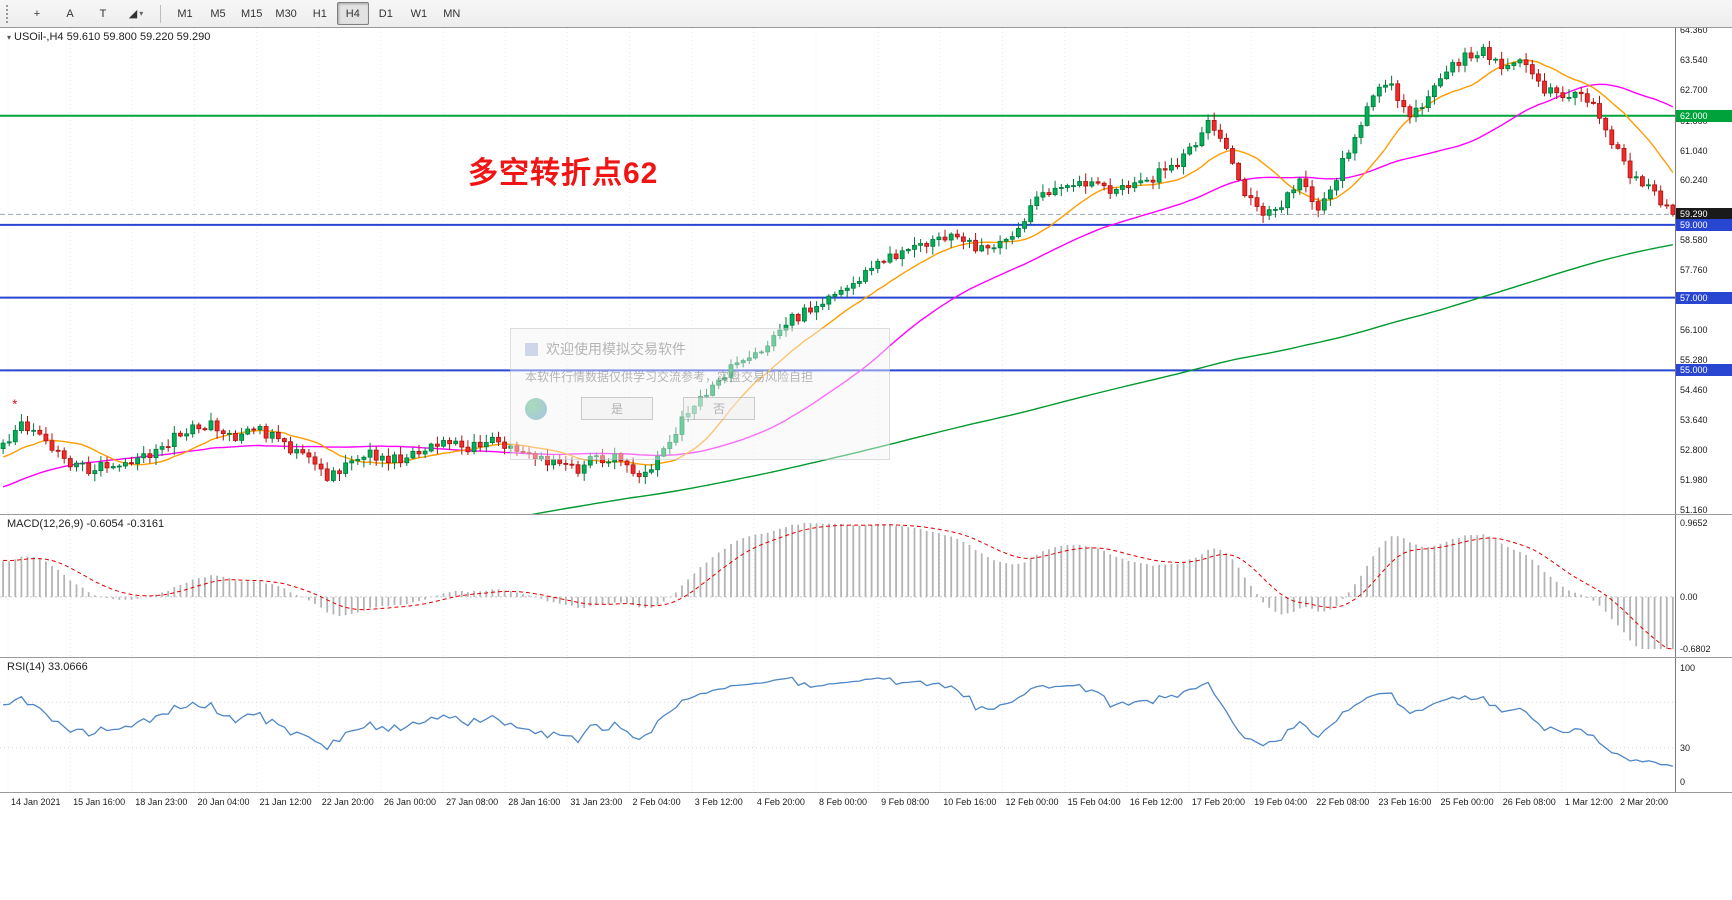  Describe the element at coordinates (223, 802) in the screenshot. I see `time-label: 20 Jan 04:00` at that location.